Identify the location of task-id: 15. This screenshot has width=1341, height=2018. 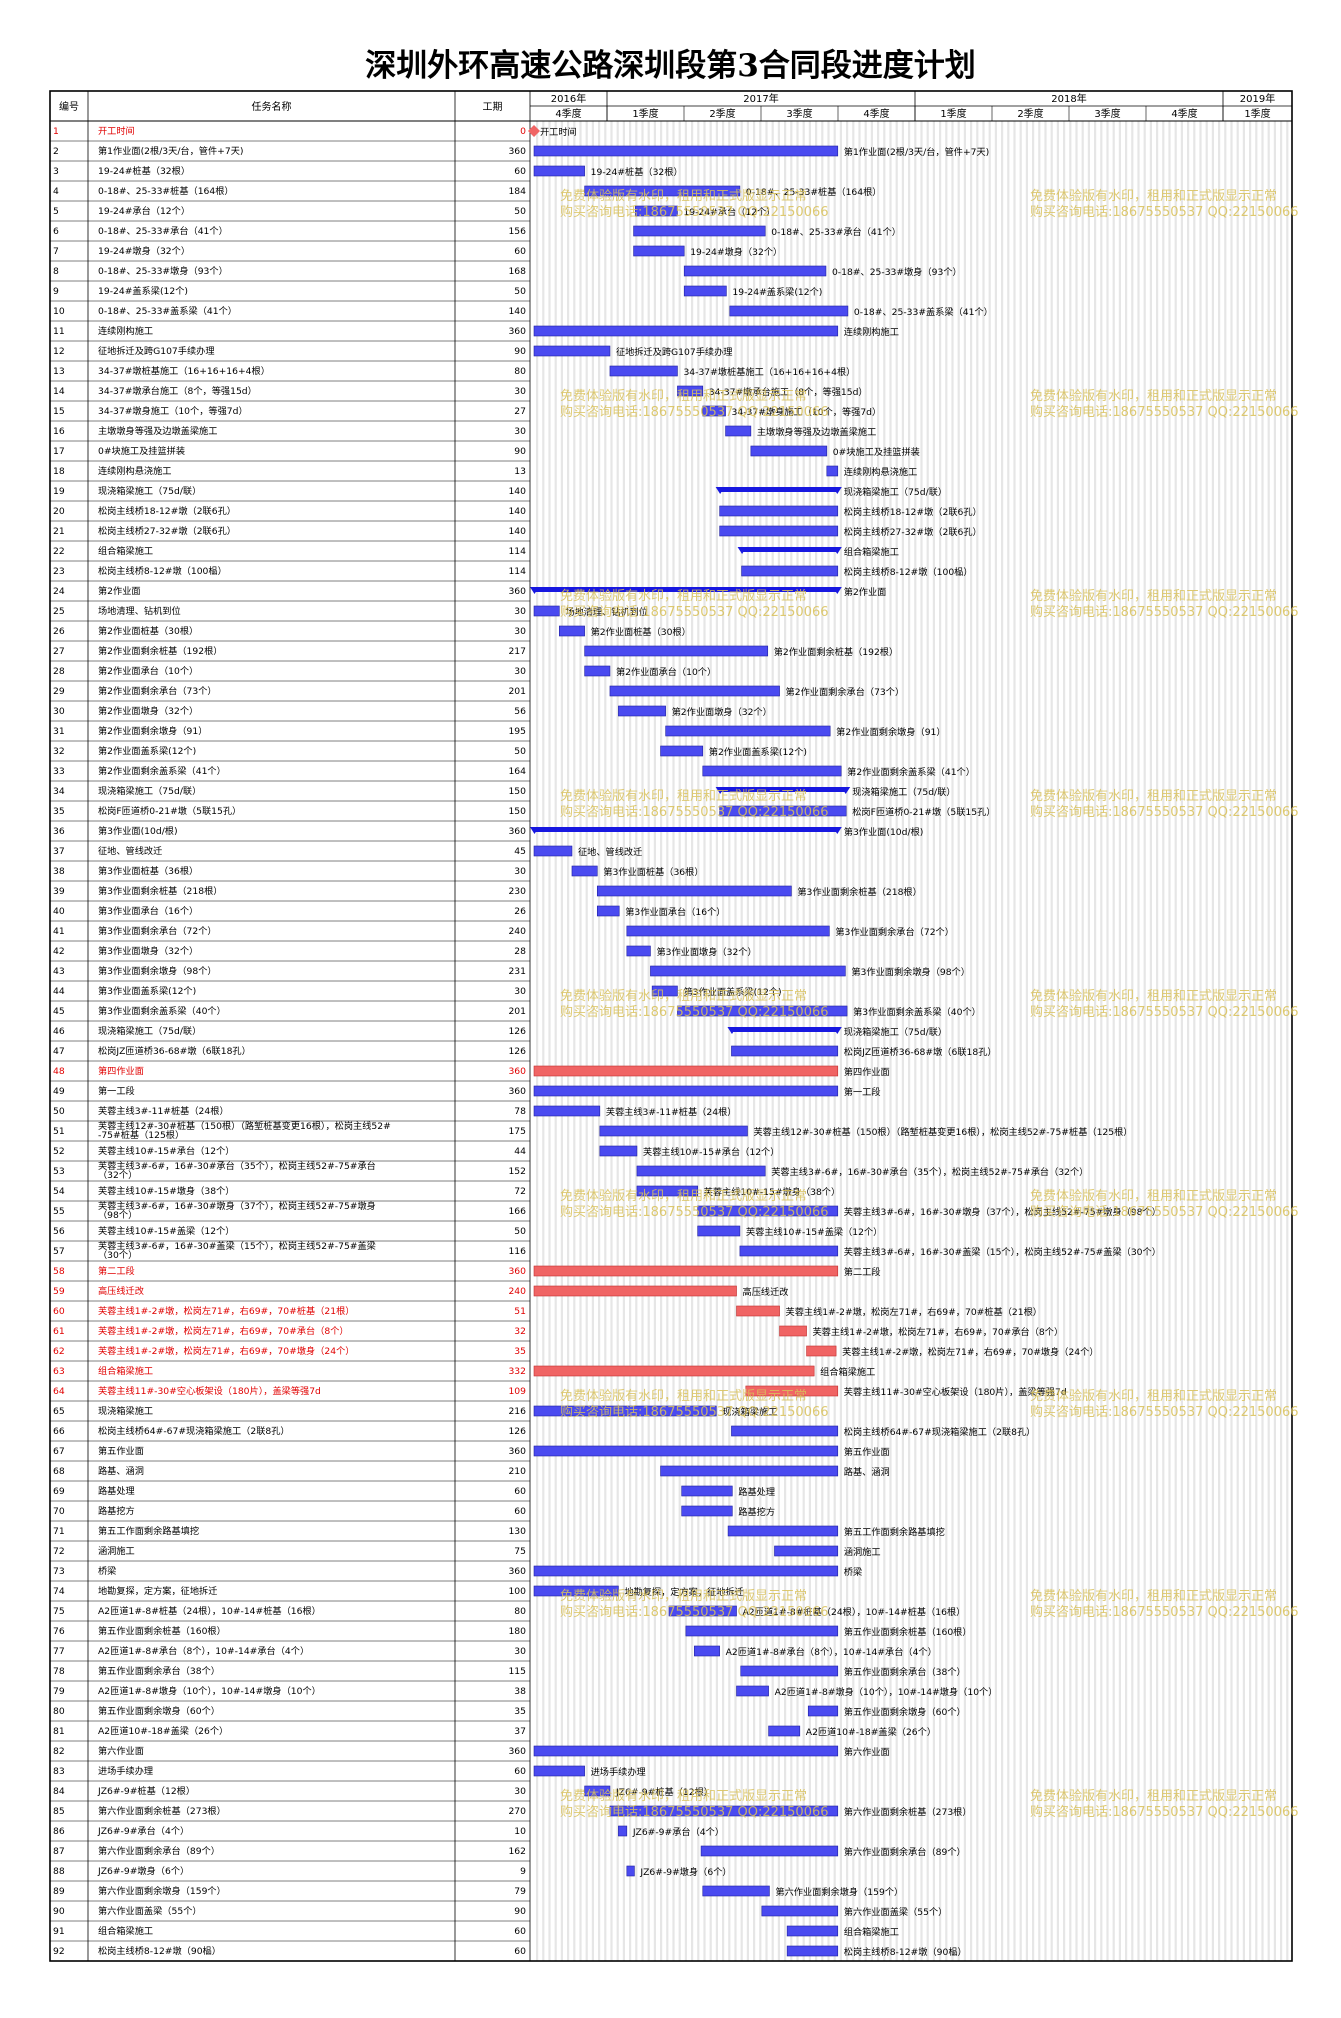
(59, 411).